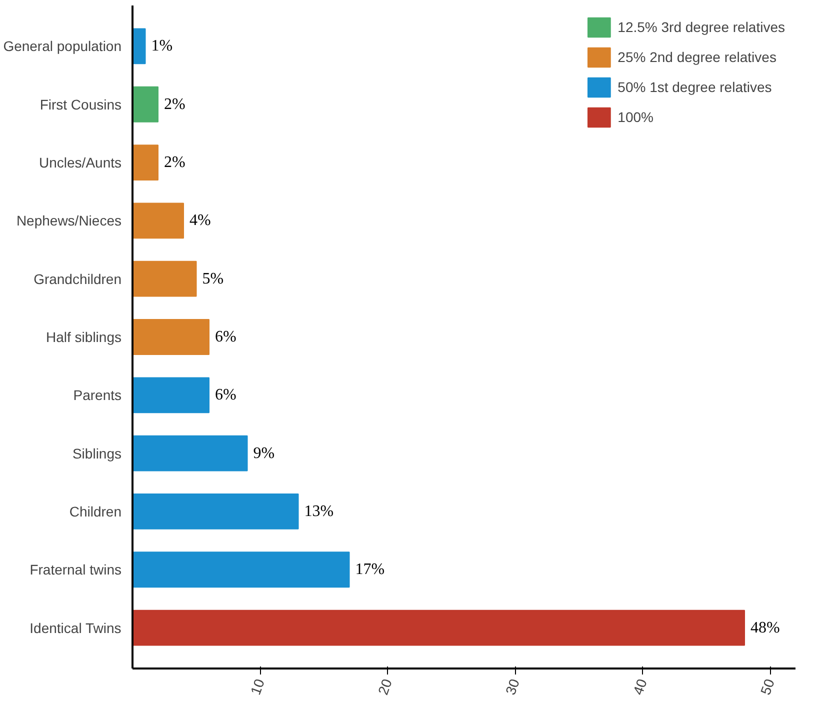 The height and width of the screenshot is (718, 813). I want to click on x-tick-label: 40, so click(640, 686).